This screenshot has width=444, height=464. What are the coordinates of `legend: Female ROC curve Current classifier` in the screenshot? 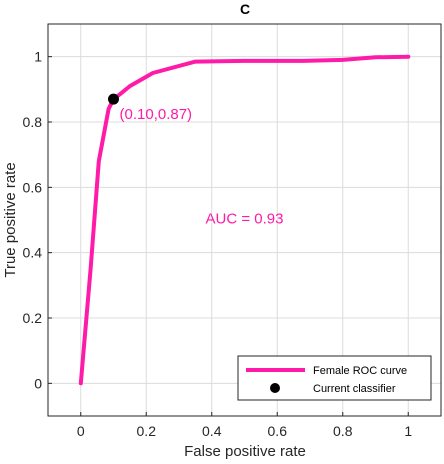 It's located at (334, 378).